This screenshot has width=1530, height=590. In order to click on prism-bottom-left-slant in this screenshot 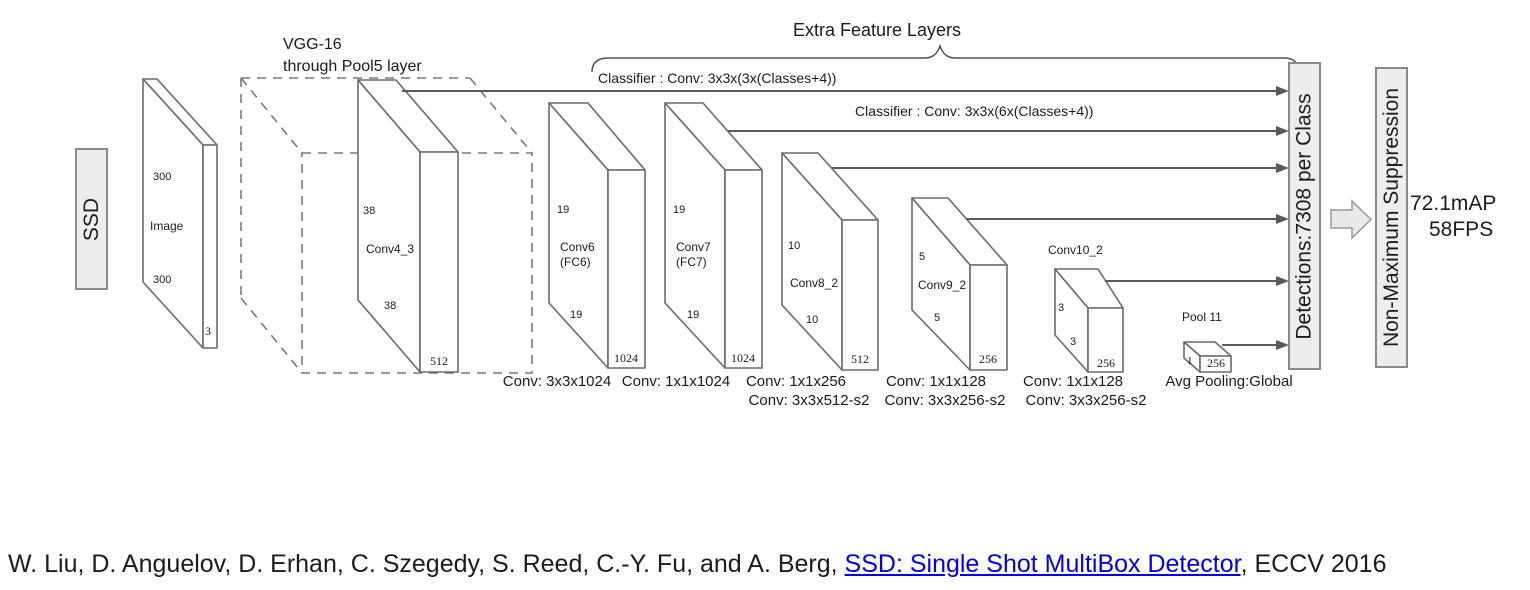, I will do `click(271, 335)`.